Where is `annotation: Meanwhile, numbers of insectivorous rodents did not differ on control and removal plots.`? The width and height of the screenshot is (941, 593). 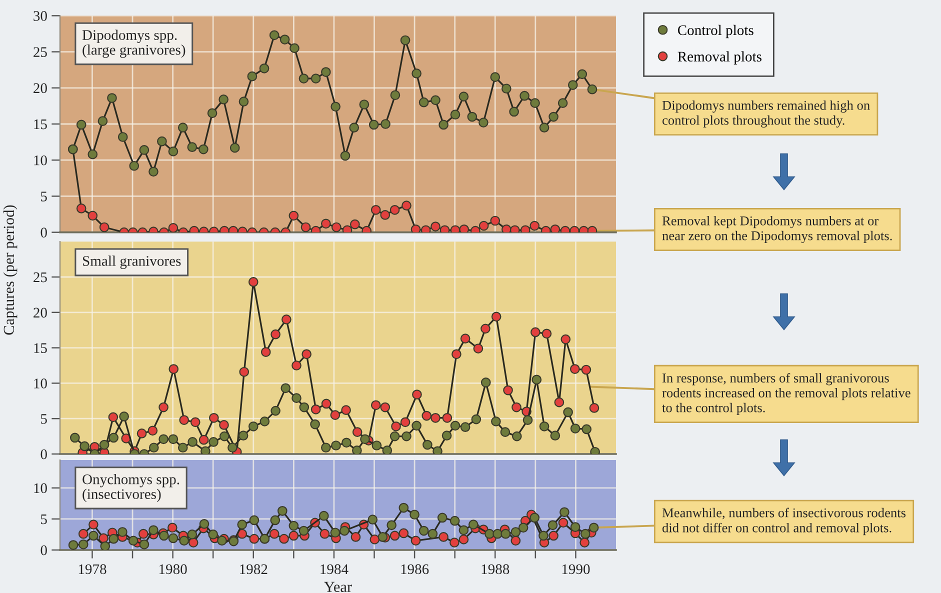 annotation: Meanwhile, numbers of insectivorous rodents did not differ on control and removal plots. is located at coordinates (784, 522).